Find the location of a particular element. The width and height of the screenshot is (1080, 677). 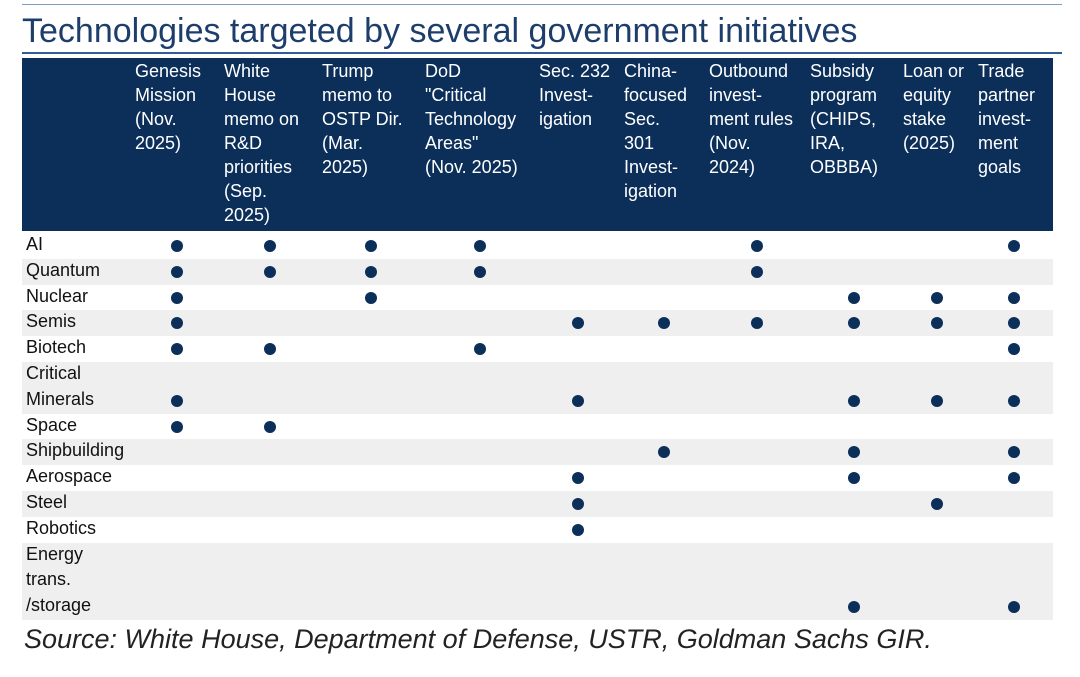

column-header: Genesis Mission (Nov. 2025) is located at coordinates (168, 107).